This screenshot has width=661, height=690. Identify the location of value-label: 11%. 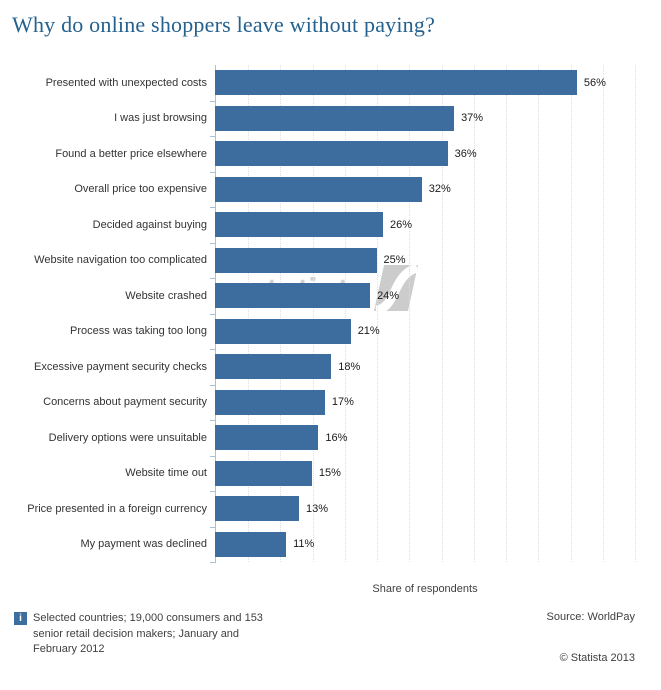
(304, 544).